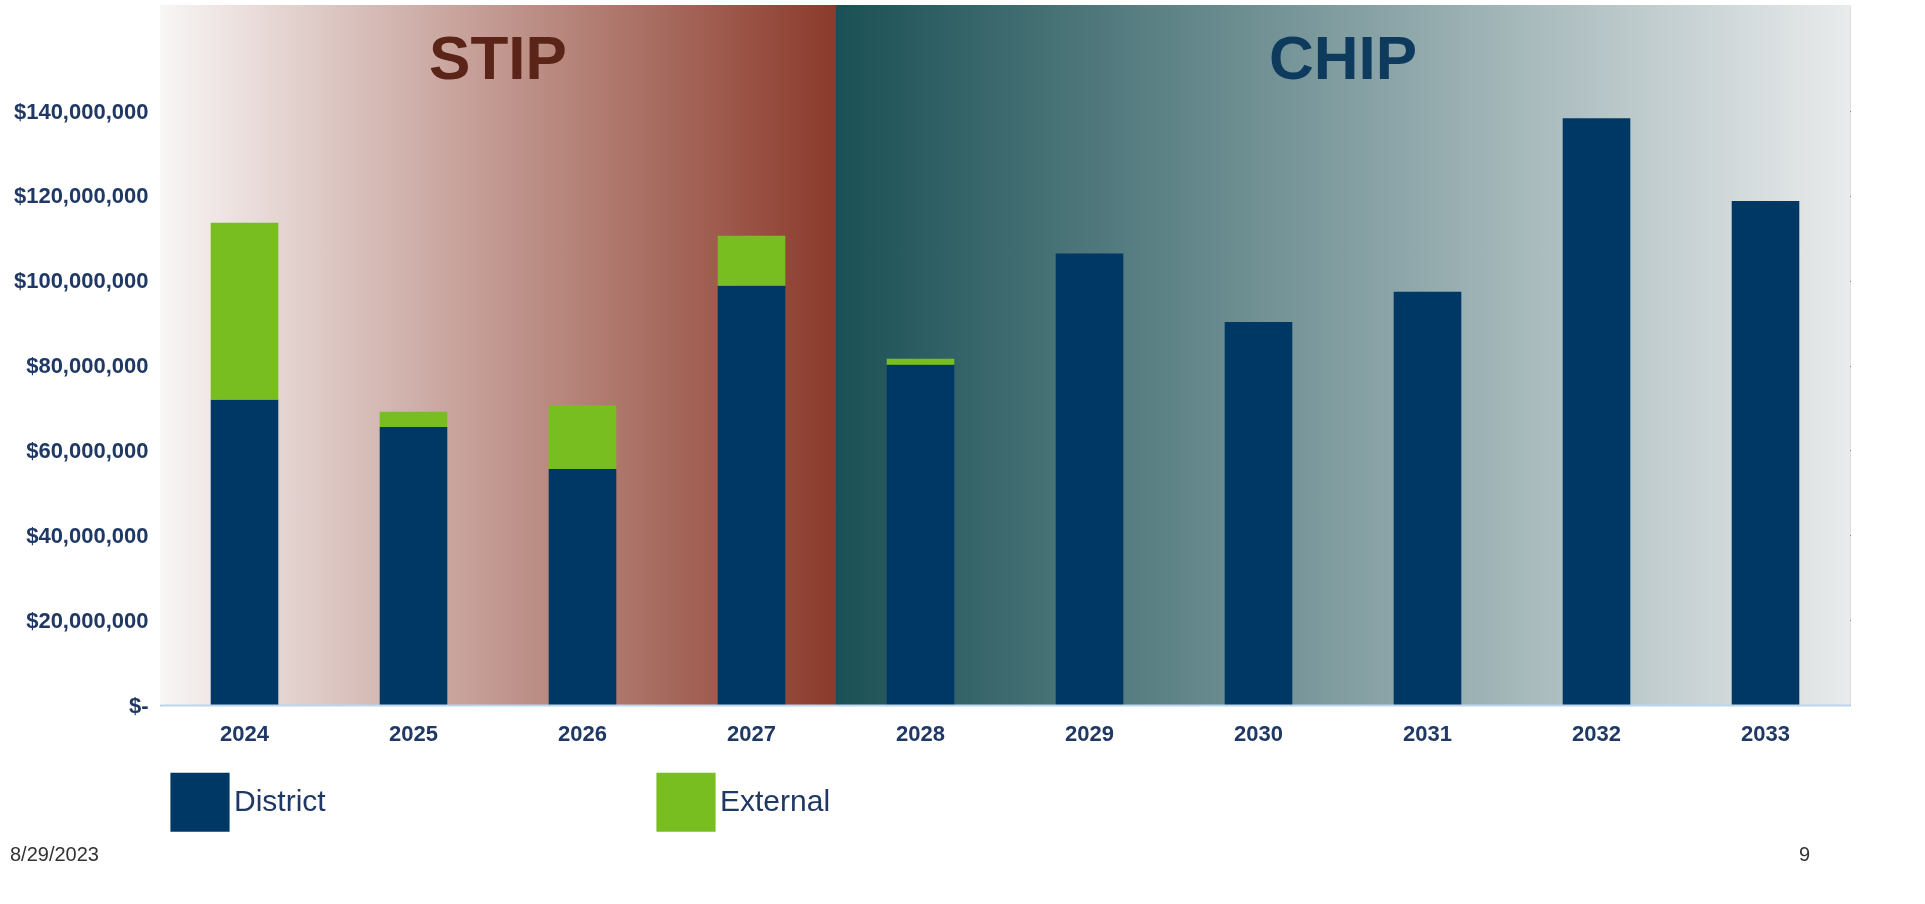 Image resolution: width=1925 pixels, height=904 pixels. What do you see at coordinates (87, 535) in the screenshot?
I see `y-tick-label: $40,000,000` at bounding box center [87, 535].